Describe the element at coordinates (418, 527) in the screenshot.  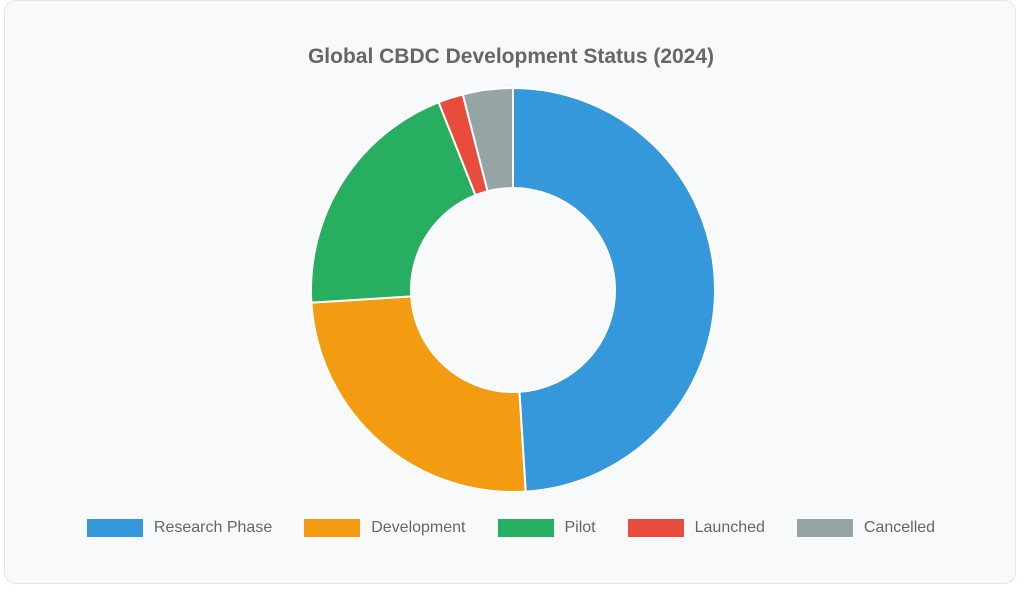
I see `legend-label-development: Development` at that location.